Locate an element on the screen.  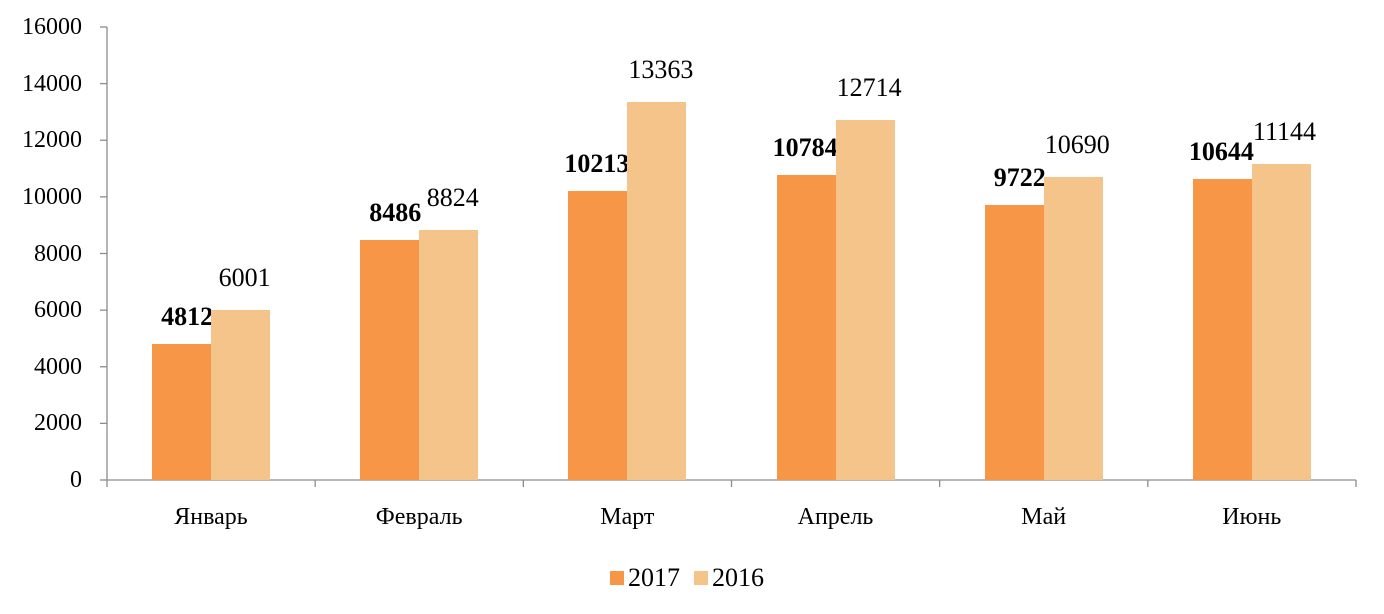
y-tick-label: 0 is located at coordinates (76, 480).